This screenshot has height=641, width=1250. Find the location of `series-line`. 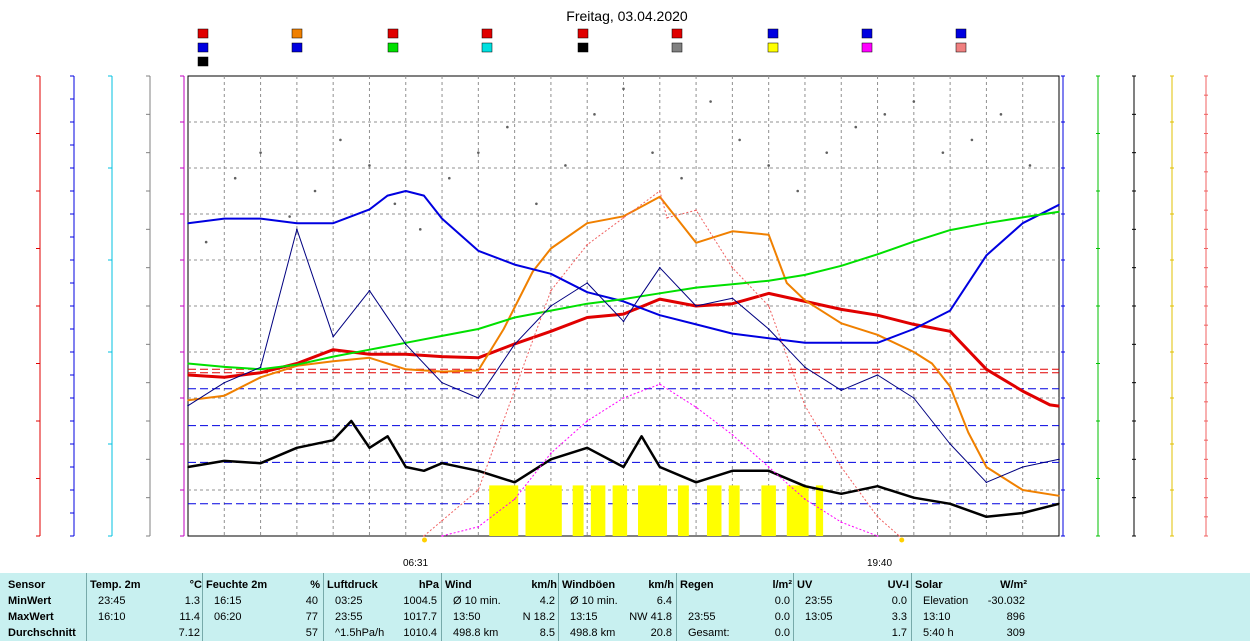

series-line is located at coordinates (623, 349).